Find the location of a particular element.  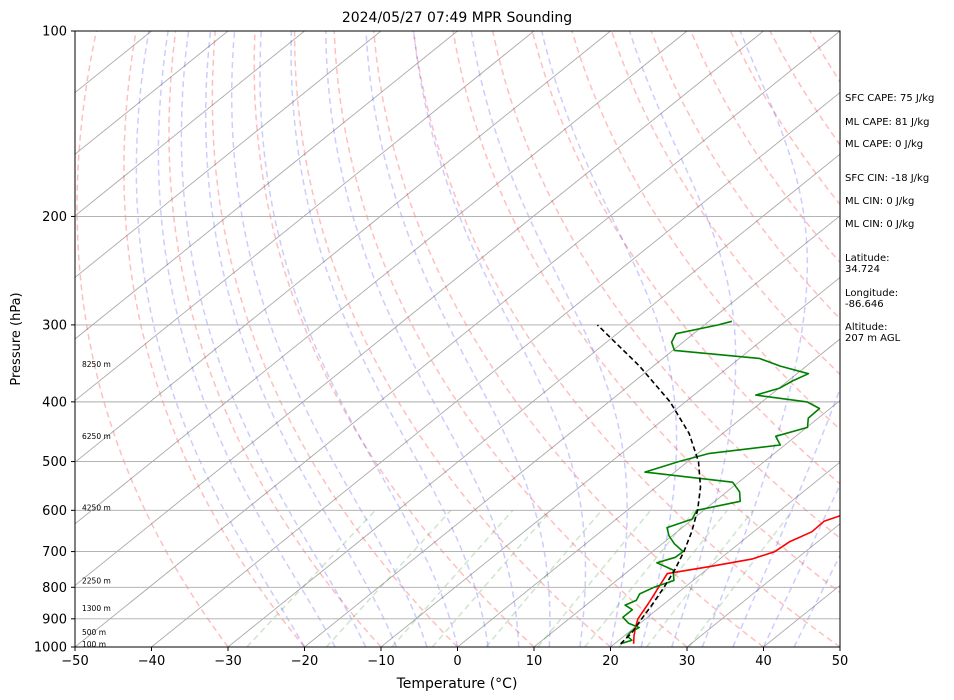

y-tick-label: 300 is located at coordinates (54, 325).